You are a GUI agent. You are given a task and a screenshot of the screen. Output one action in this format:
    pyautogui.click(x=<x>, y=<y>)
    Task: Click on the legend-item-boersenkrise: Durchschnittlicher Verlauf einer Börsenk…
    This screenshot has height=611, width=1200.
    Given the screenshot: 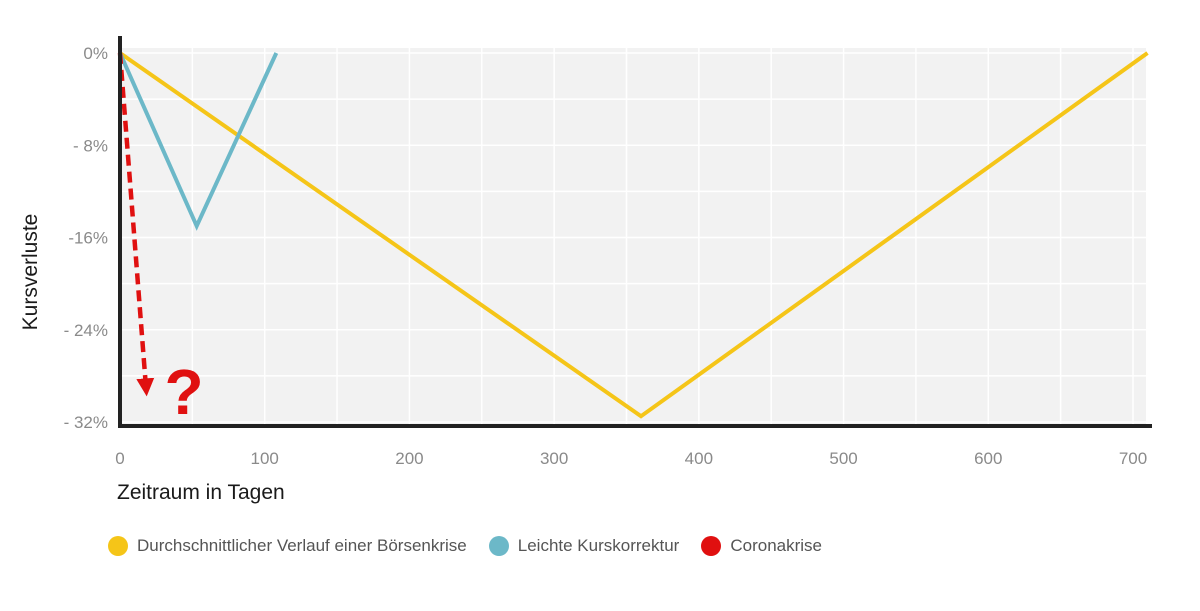 What is the action you would take?
    pyautogui.click(x=287, y=546)
    